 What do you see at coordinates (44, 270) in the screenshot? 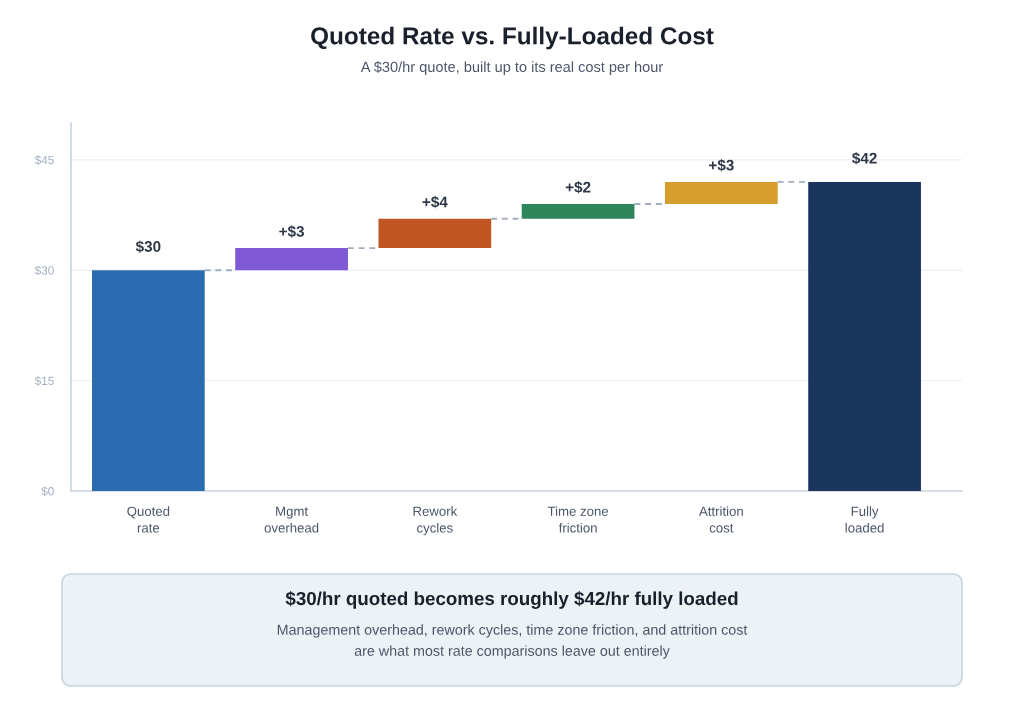
I see `y-tick-label: $30` at bounding box center [44, 270].